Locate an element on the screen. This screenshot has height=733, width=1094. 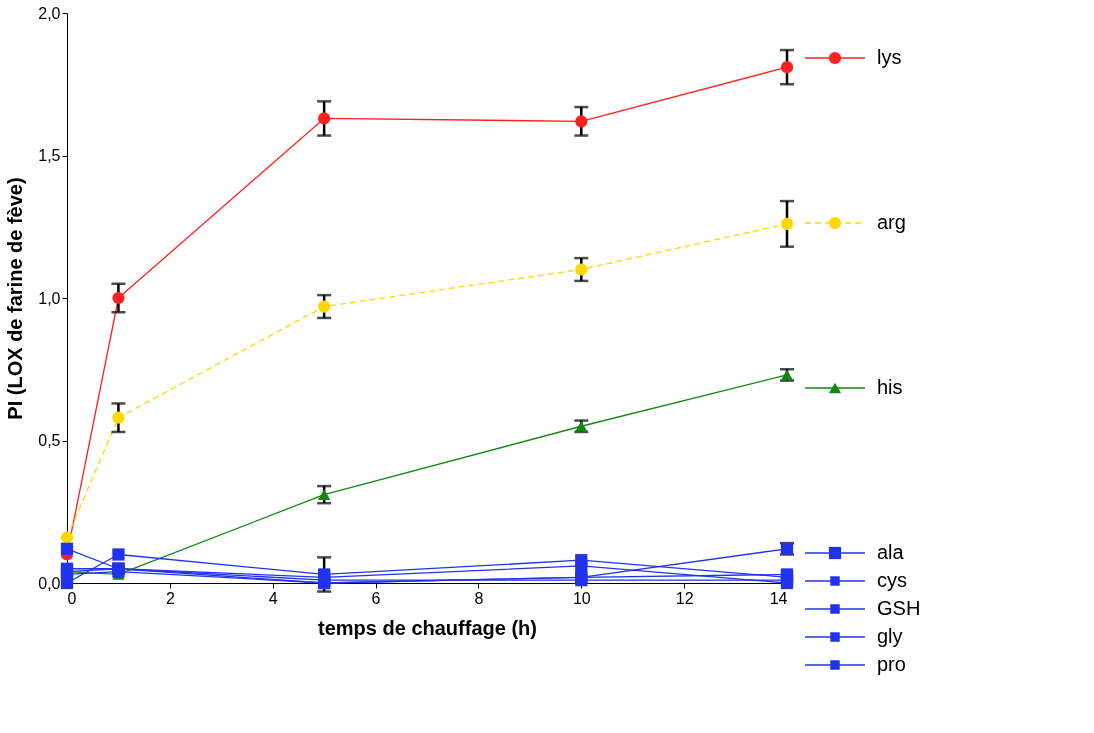
y-tick-label: 0,0 is located at coordinates (49, 583).